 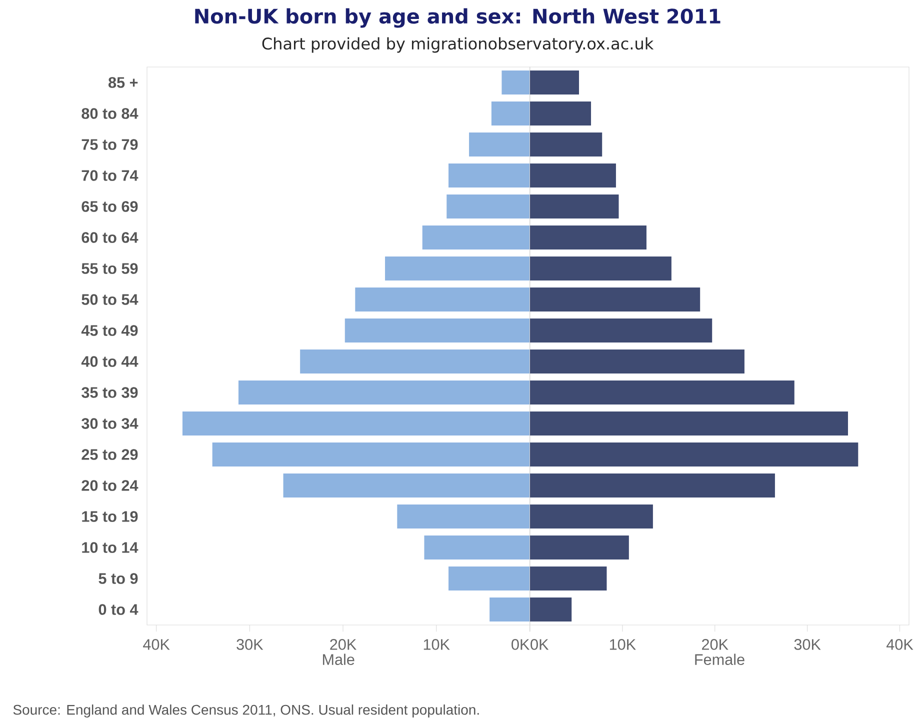 What do you see at coordinates (110, 237) in the screenshot?
I see `y-tick-label: 60 to 64` at bounding box center [110, 237].